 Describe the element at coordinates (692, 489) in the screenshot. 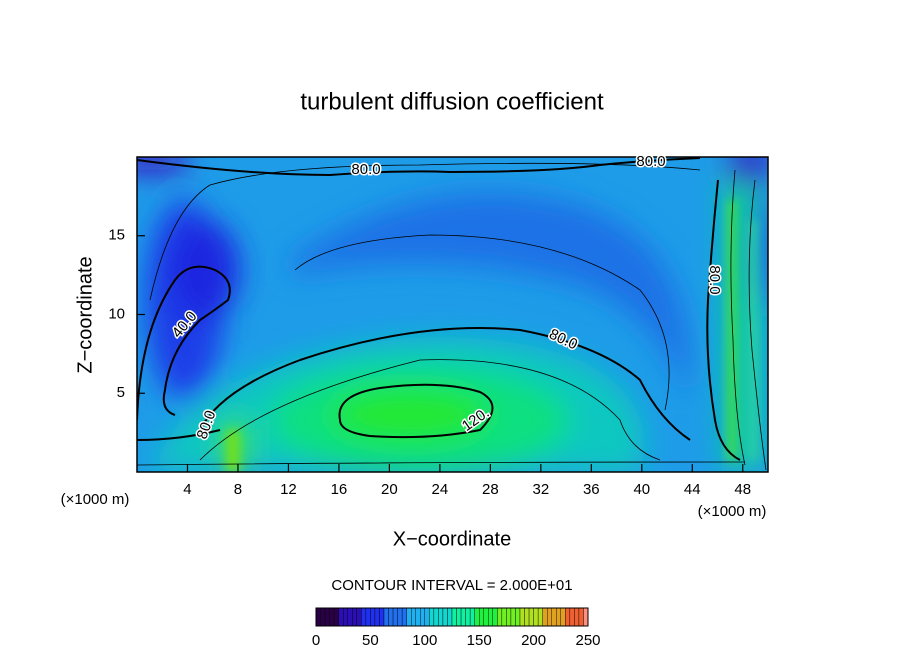

I see `x-tick-label: 44` at that location.